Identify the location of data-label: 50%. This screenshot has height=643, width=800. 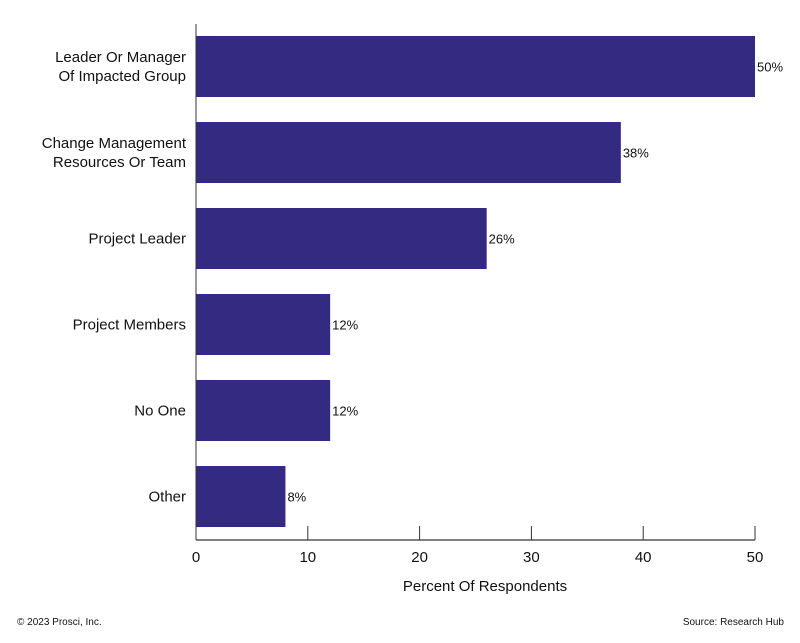
(770, 67).